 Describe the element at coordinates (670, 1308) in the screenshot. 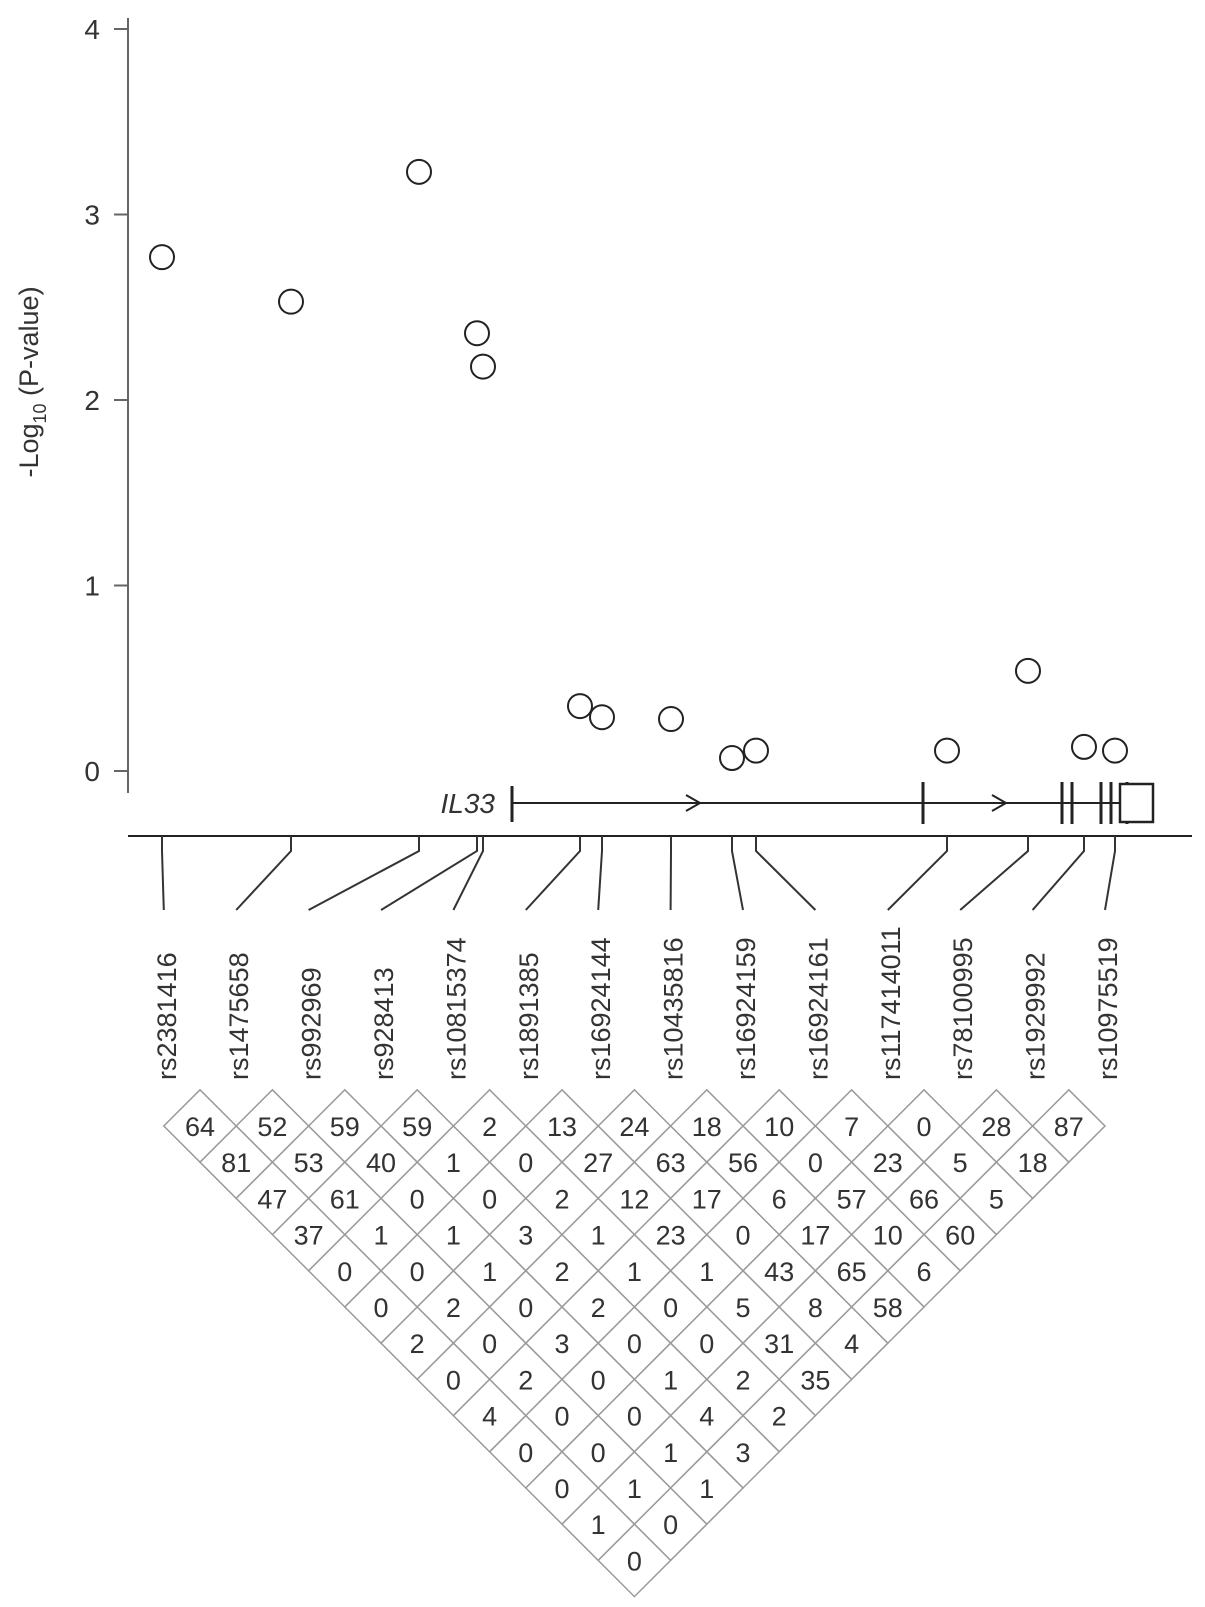

I see `ld-value-5-4: 0` at that location.